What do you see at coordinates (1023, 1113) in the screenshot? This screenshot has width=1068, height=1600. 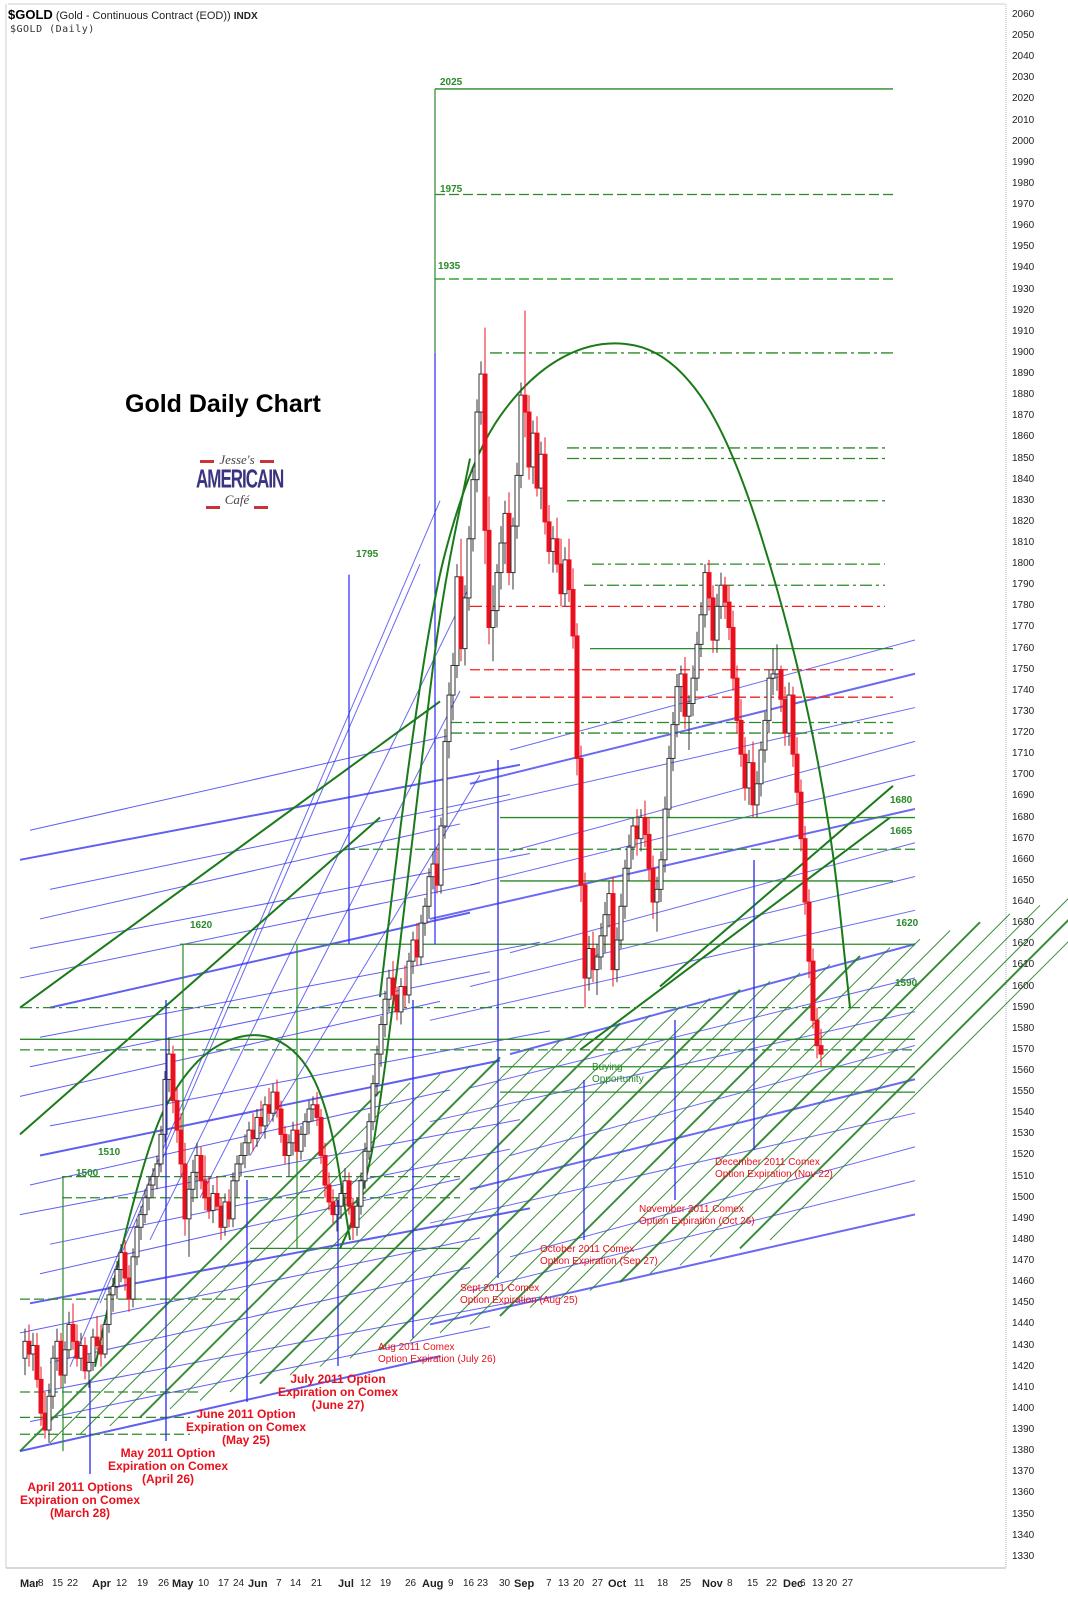 I see `y-tick-label: 1540` at bounding box center [1023, 1113].